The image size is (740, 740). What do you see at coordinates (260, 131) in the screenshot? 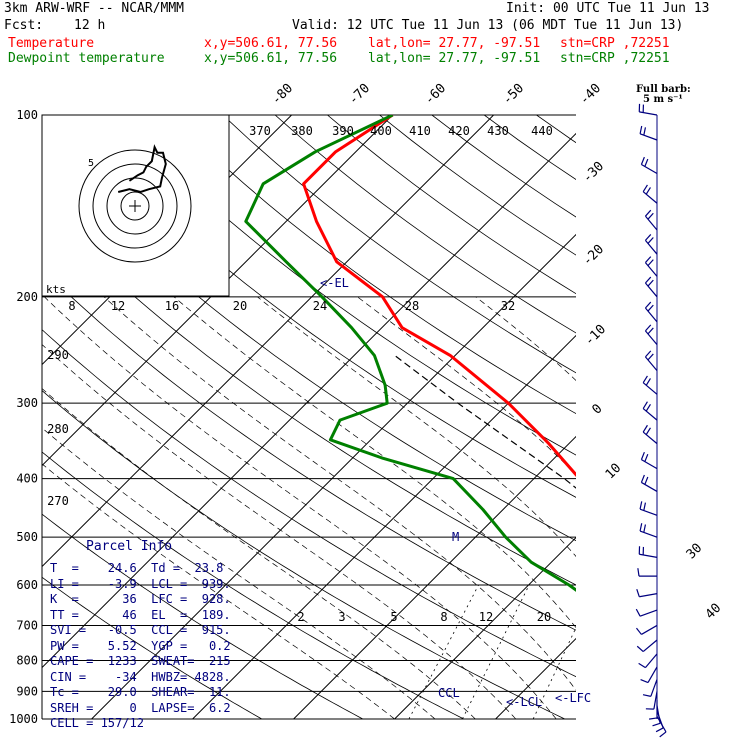
I see `theta-label: 370` at bounding box center [260, 131].